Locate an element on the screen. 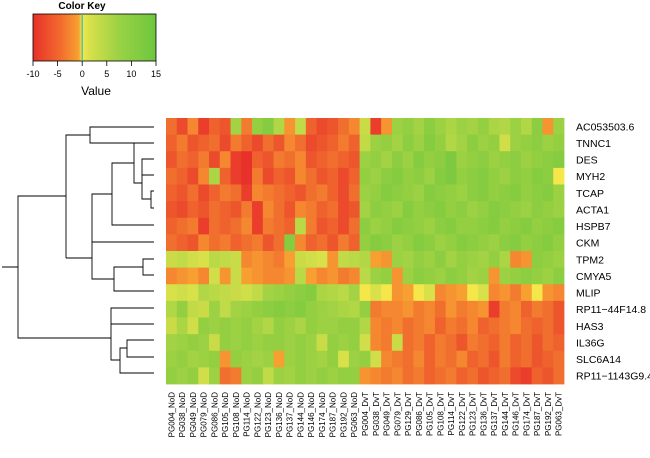 The height and width of the screenshot is (458, 650). color-key-xlabel: Value is located at coordinates (96, 91).